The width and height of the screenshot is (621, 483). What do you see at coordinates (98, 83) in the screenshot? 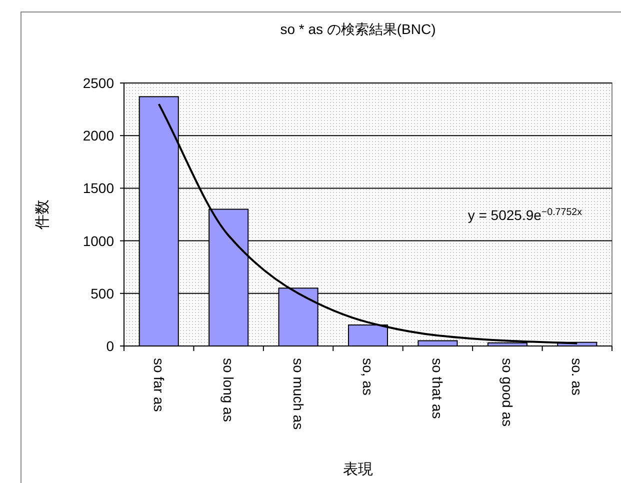
I see `y-tick-label: 2500` at bounding box center [98, 83].